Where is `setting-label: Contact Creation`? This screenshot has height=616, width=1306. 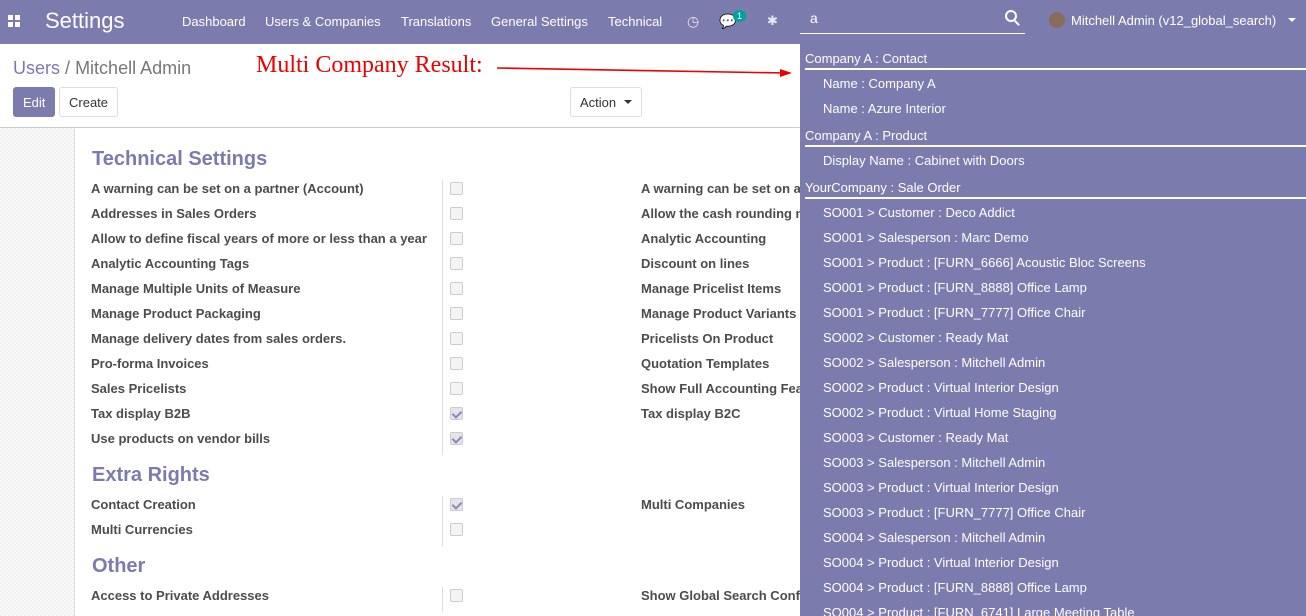
setting-label: Contact Creation is located at coordinates (143, 504).